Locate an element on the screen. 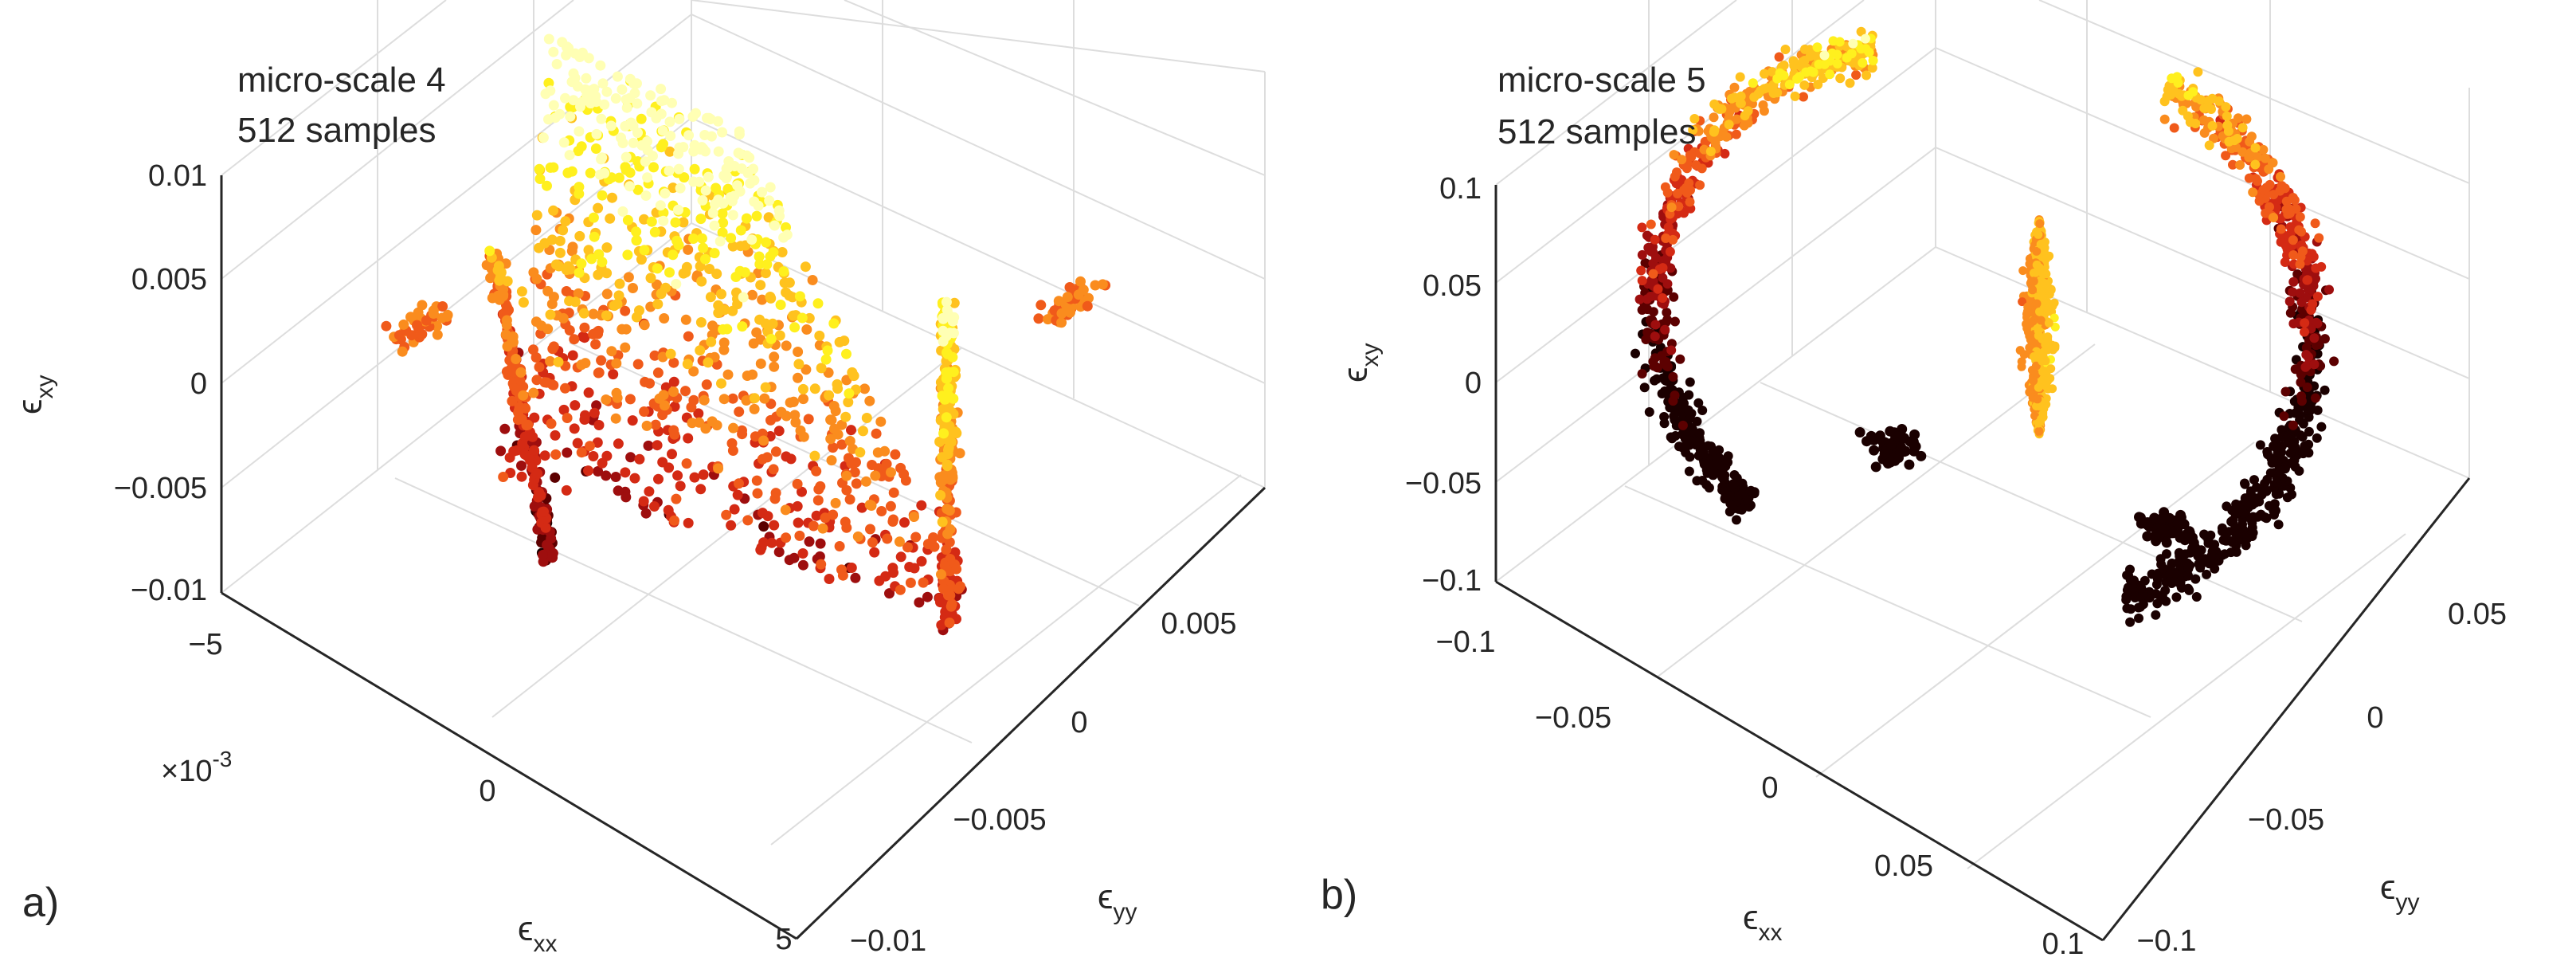  annotation-line-1: micro-scale 5 is located at coordinates (1601, 80).